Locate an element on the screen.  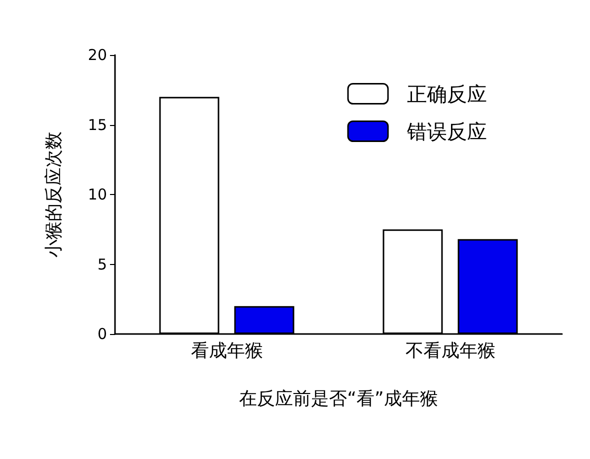
x-tick-label: 看成年猴 is located at coordinates (226, 351).